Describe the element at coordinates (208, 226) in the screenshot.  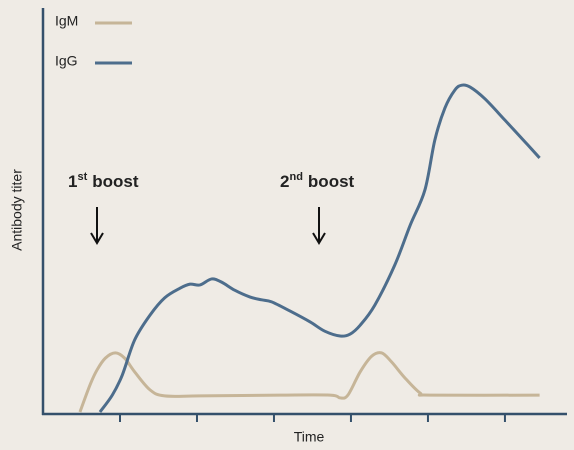
I see `arrows` at that location.